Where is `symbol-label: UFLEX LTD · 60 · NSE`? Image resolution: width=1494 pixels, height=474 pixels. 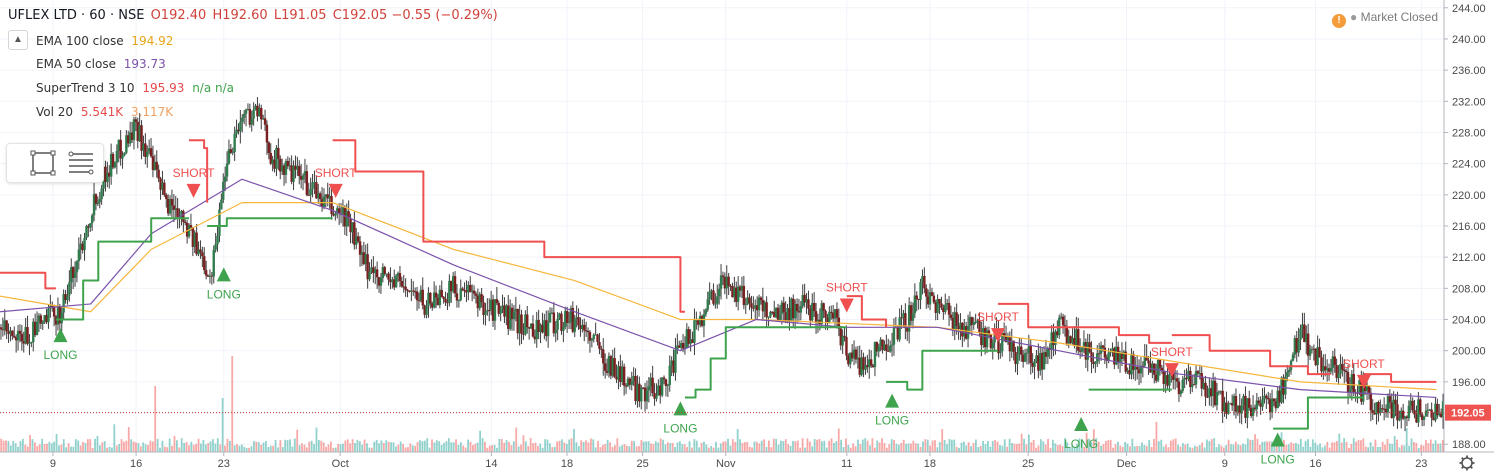 symbol-label: UFLEX LTD · 60 · NSE is located at coordinates (76, 15).